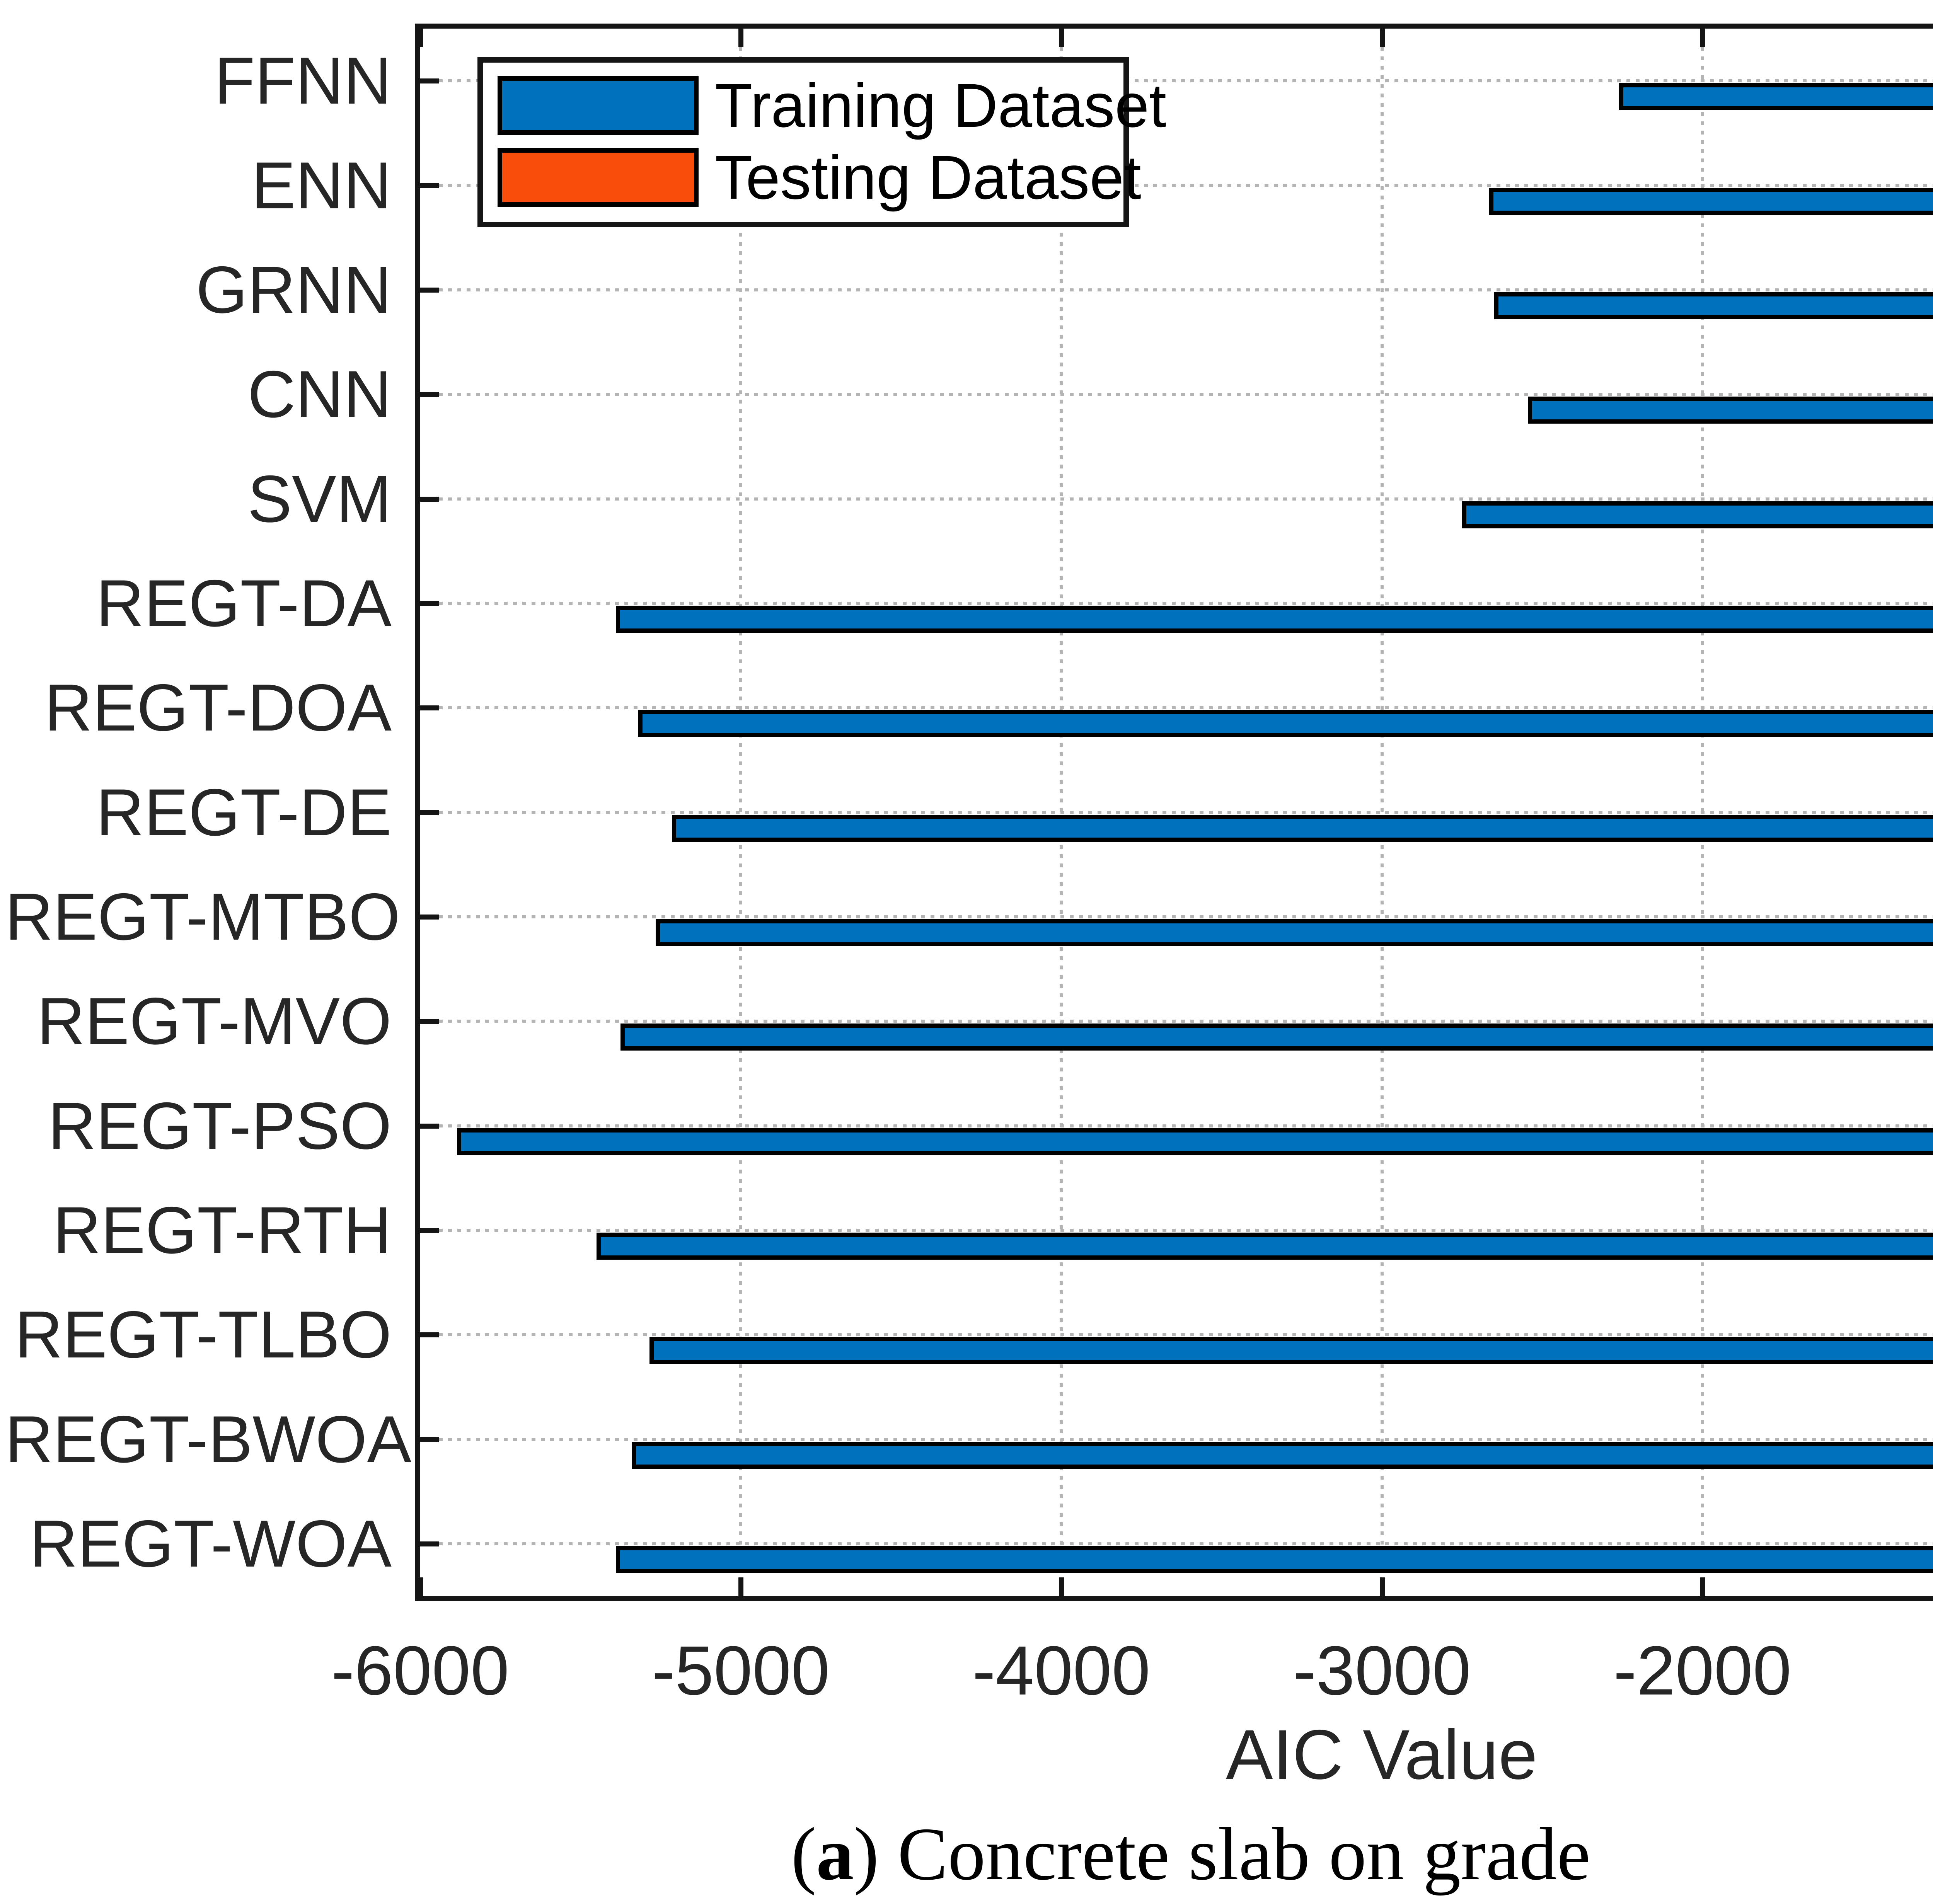 The height and width of the screenshot is (1904, 1933). What do you see at coordinates (210, 1543) in the screenshot?
I see `y-axis-label-REGT-WOA: REGT-WOA` at bounding box center [210, 1543].